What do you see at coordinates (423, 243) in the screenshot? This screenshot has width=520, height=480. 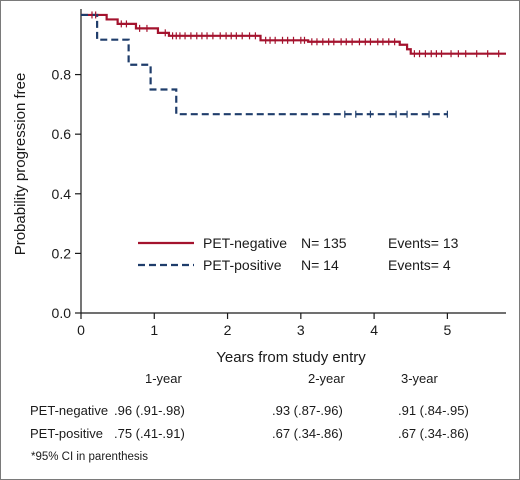 I see `legend-events-label: Events= 13` at bounding box center [423, 243].